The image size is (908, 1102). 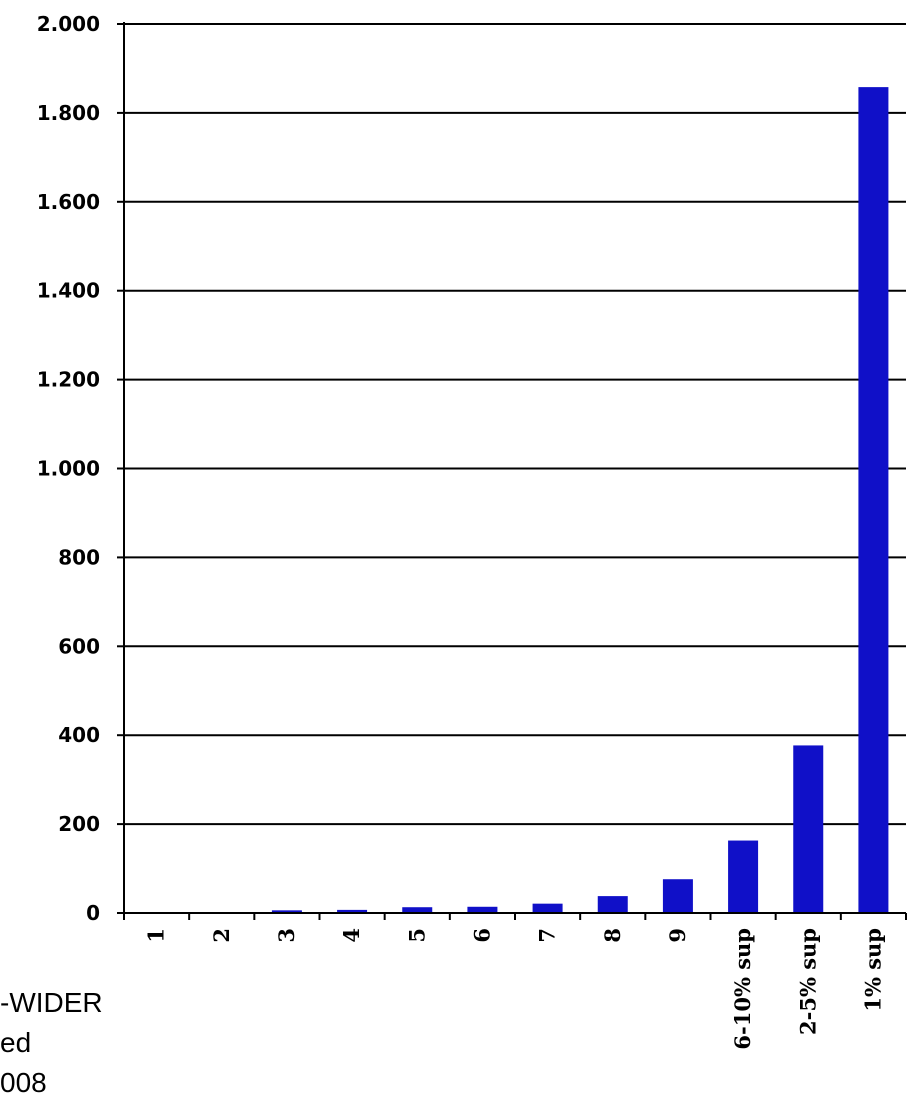 What do you see at coordinates (16, 1042) in the screenshot?
I see `footnote-line-2: ed` at bounding box center [16, 1042].